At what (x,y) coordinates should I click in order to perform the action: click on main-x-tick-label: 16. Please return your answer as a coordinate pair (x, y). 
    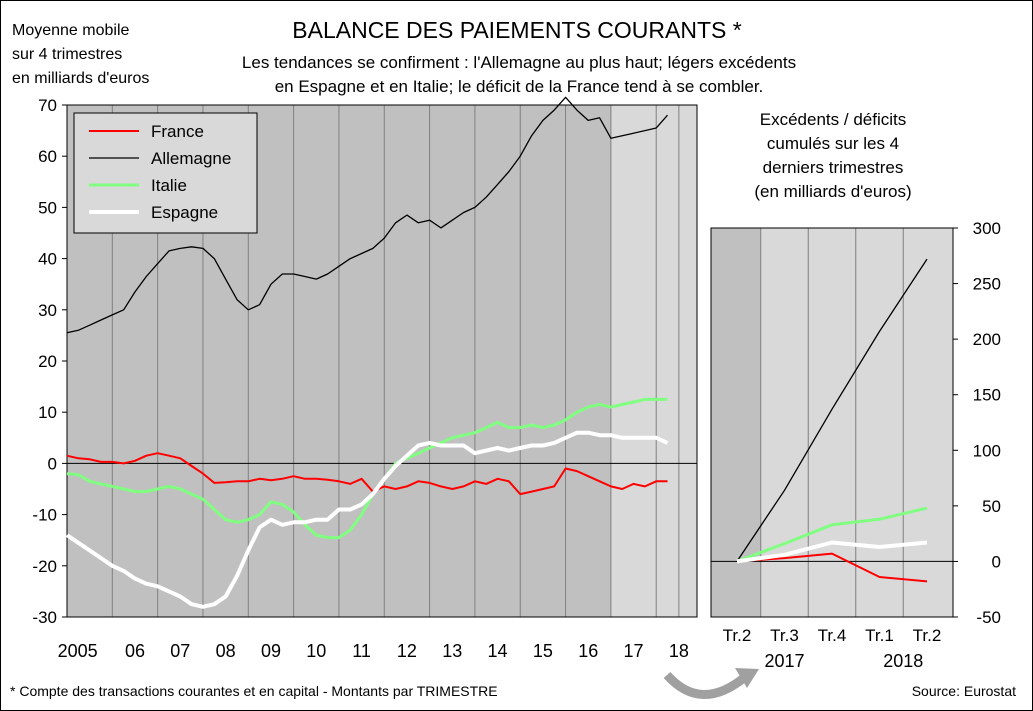
    Looking at the image, I should click on (588, 651).